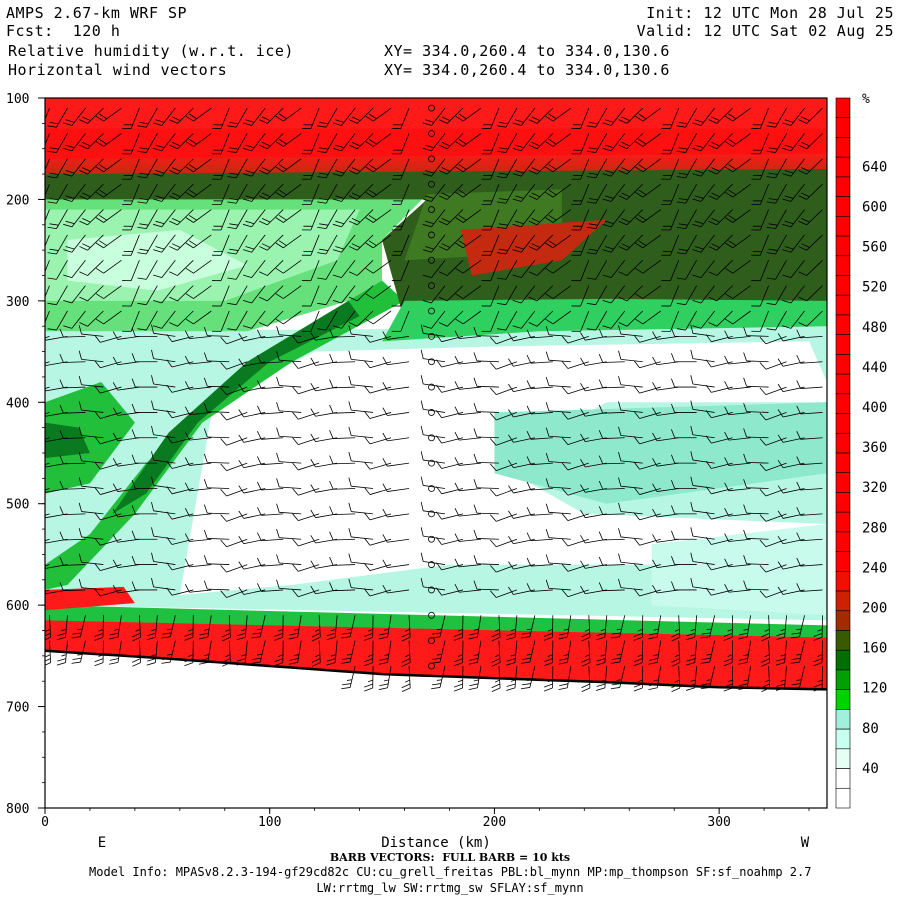 The image size is (900, 900). Describe the element at coordinates (118, 70) in the screenshot. I see `field-label-2: Horizontal wind vectors` at that location.